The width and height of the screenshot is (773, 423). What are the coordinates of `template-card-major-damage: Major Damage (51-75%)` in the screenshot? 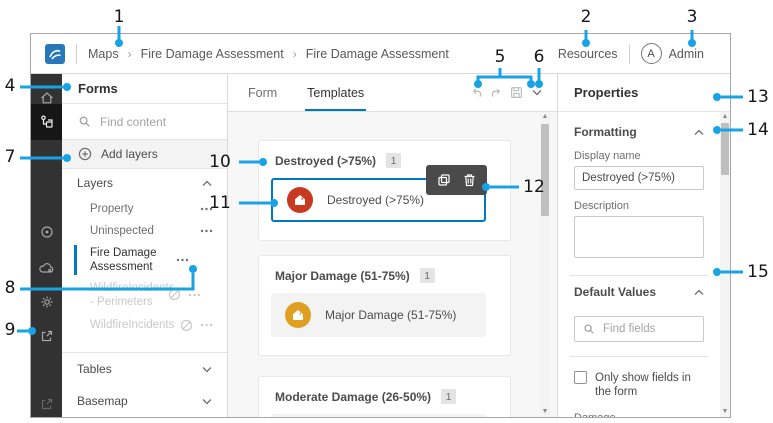 It's located at (378, 315).